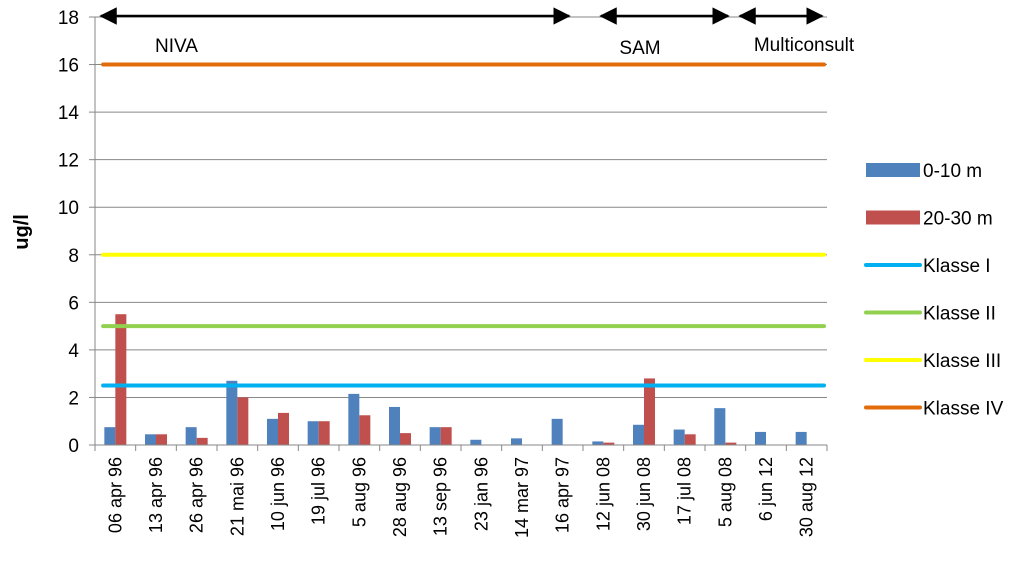 Image resolution: width=1021 pixels, height=572 pixels. I want to click on y-tick-label: 4, so click(73, 351).